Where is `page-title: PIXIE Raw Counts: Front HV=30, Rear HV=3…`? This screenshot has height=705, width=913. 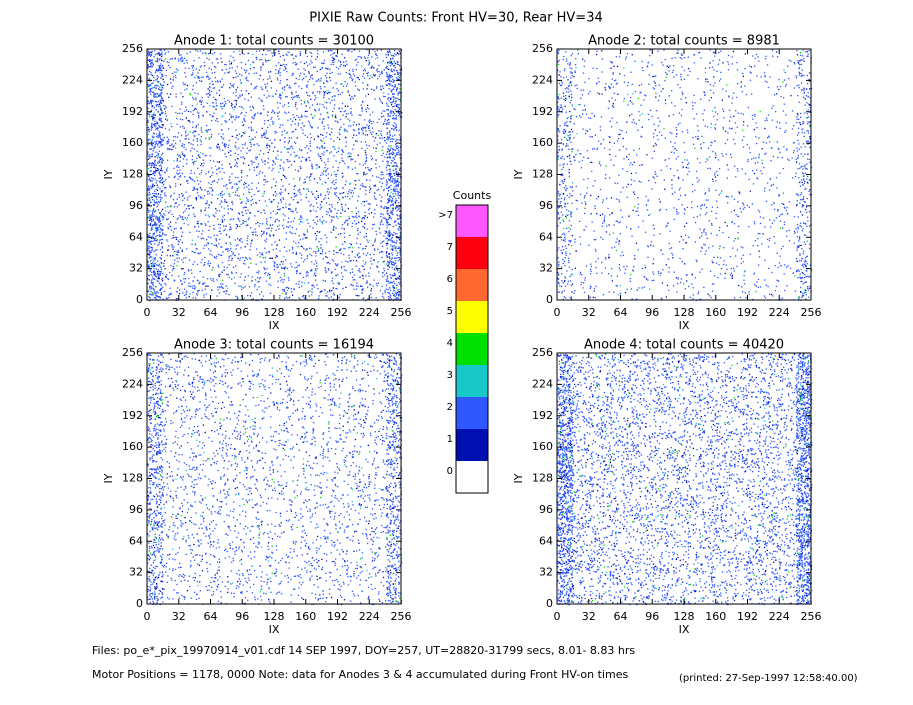
page-title: PIXIE Raw Counts: Front HV=30, Rear HV=3… is located at coordinates (456, 18).